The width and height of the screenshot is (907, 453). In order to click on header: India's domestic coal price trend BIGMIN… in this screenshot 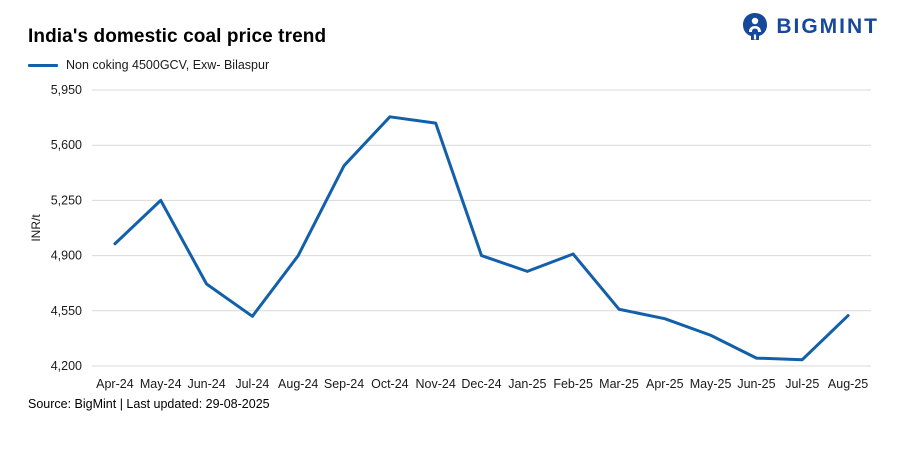, I will do `click(453, 29)`.